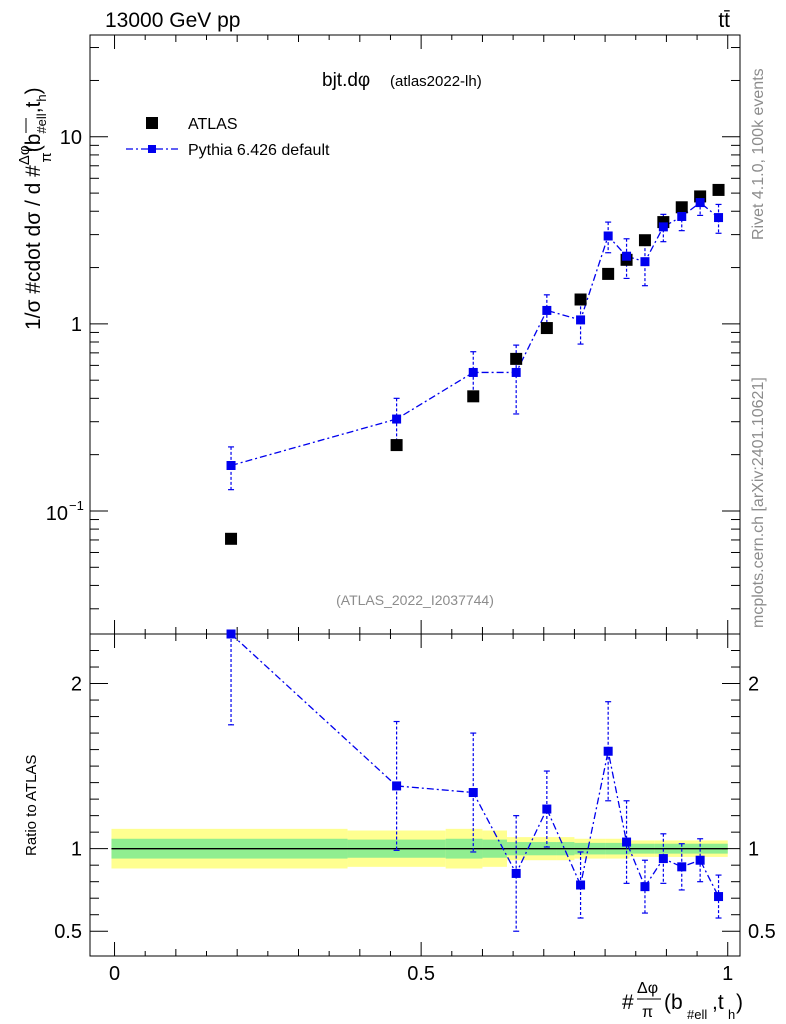 This screenshot has width=786, height=1024. Describe the element at coordinates (152, 149) in the screenshot. I see `legend-pythia-marker` at that location.